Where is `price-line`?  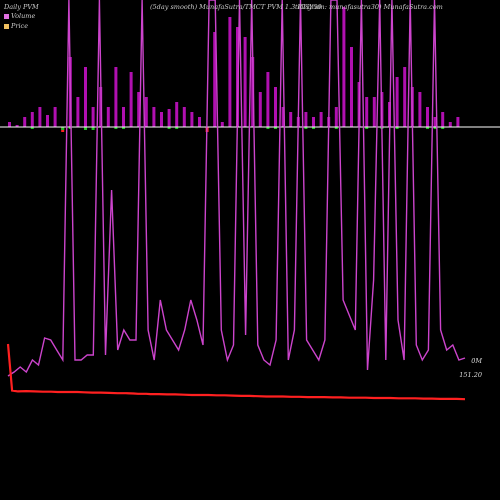 price-line is located at coordinates (236, 372).